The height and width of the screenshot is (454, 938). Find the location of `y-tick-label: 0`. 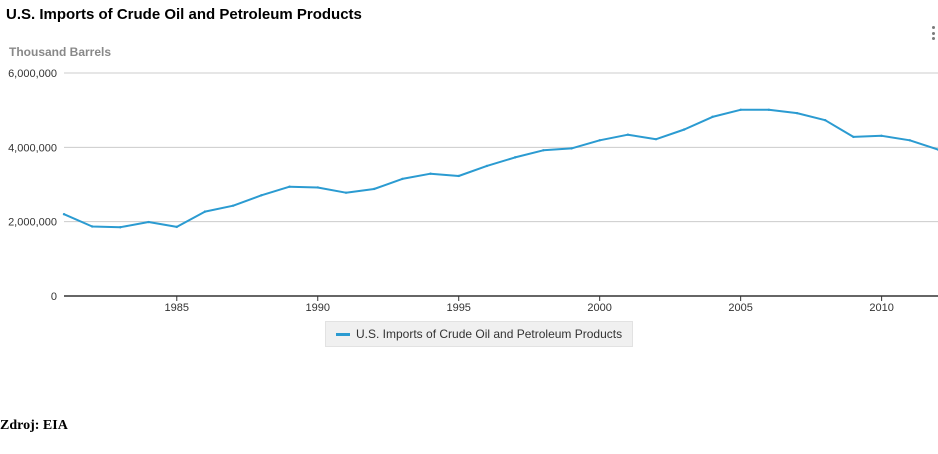

y-tick-label: 0 is located at coordinates (54, 297).